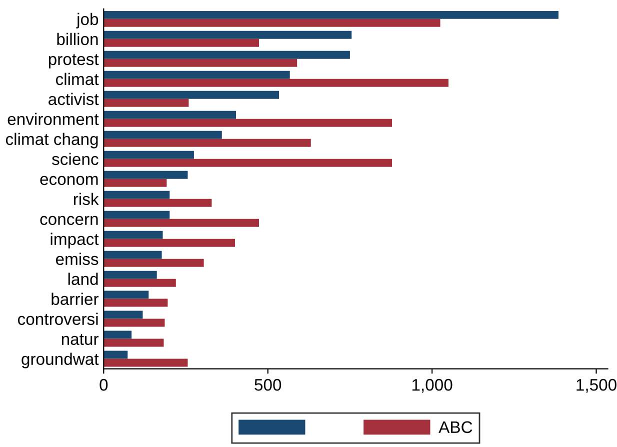 The height and width of the screenshot is (447, 617). Describe the element at coordinates (69, 221) in the screenshot. I see `y-tick-label: concern` at that location.